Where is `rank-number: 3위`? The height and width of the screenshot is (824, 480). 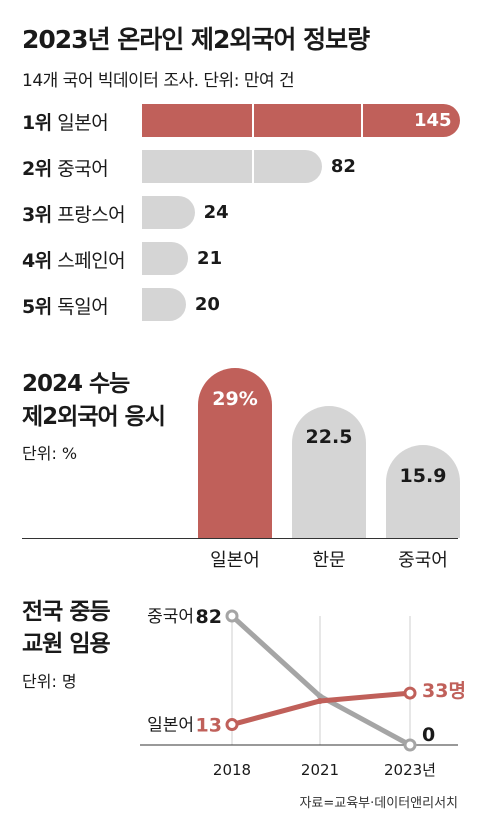
rank-number: 3위 is located at coordinates (37, 215).